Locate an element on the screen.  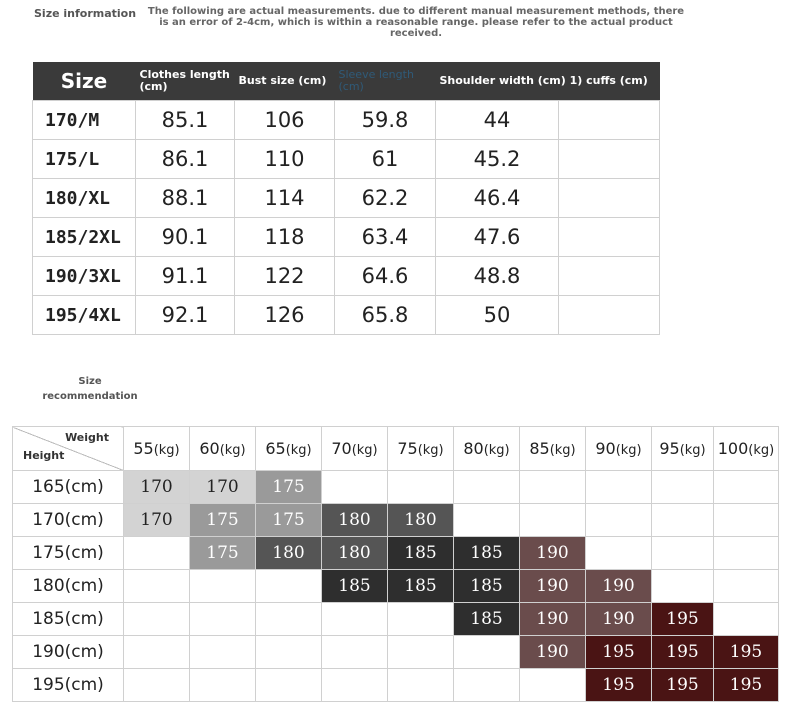
weight-value: 90 is located at coordinates (605, 448).